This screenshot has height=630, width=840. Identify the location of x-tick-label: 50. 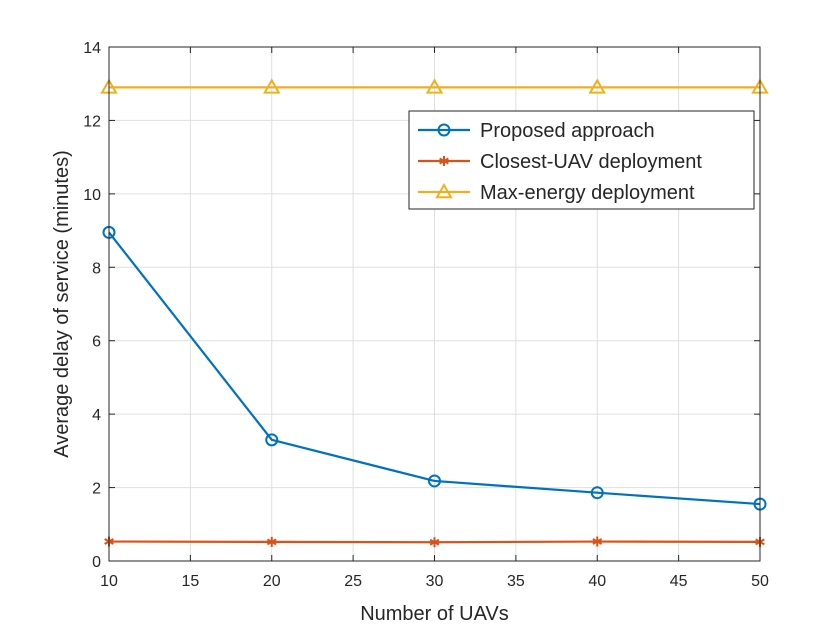
(760, 581).